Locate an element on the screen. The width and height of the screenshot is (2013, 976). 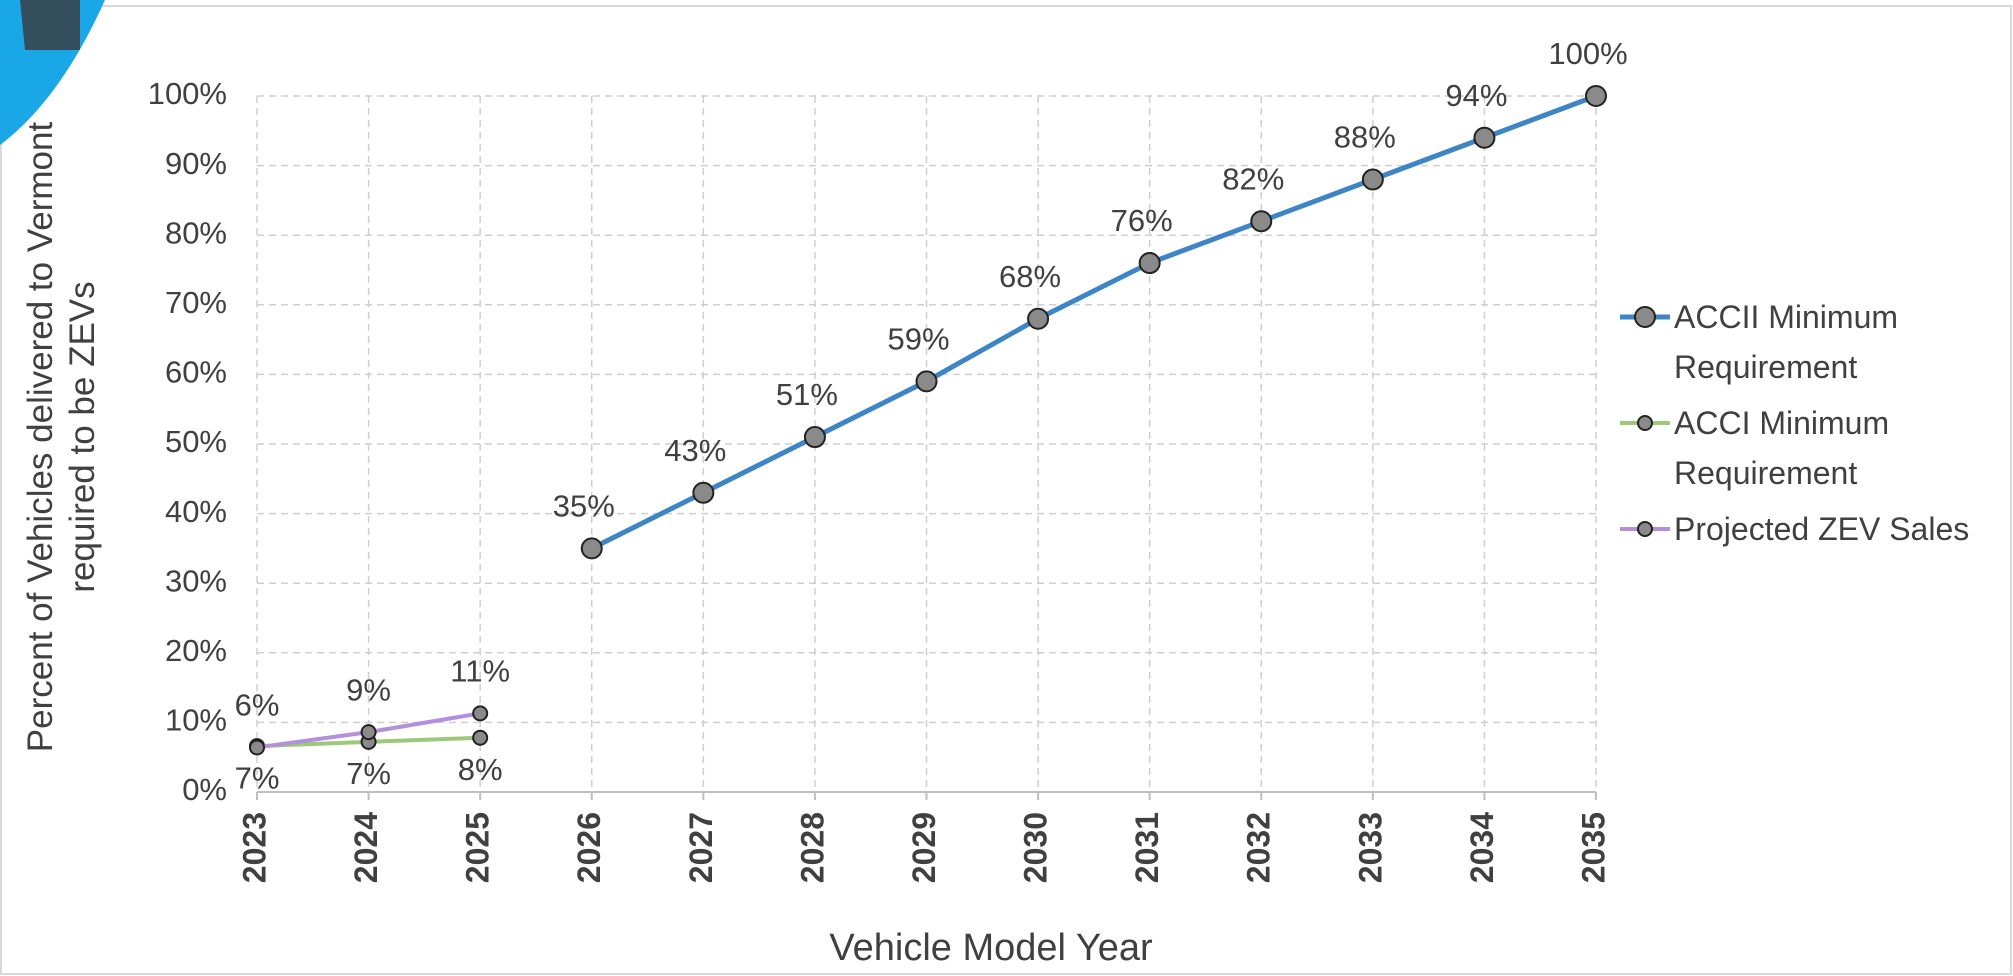
data-label: 100% is located at coordinates (1587, 53).